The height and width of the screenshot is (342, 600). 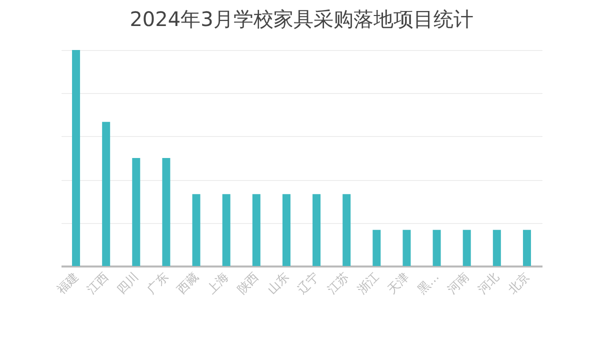 What do you see at coordinates (338, 283) in the screenshot?
I see `x-tick-label: 江苏` at bounding box center [338, 283].